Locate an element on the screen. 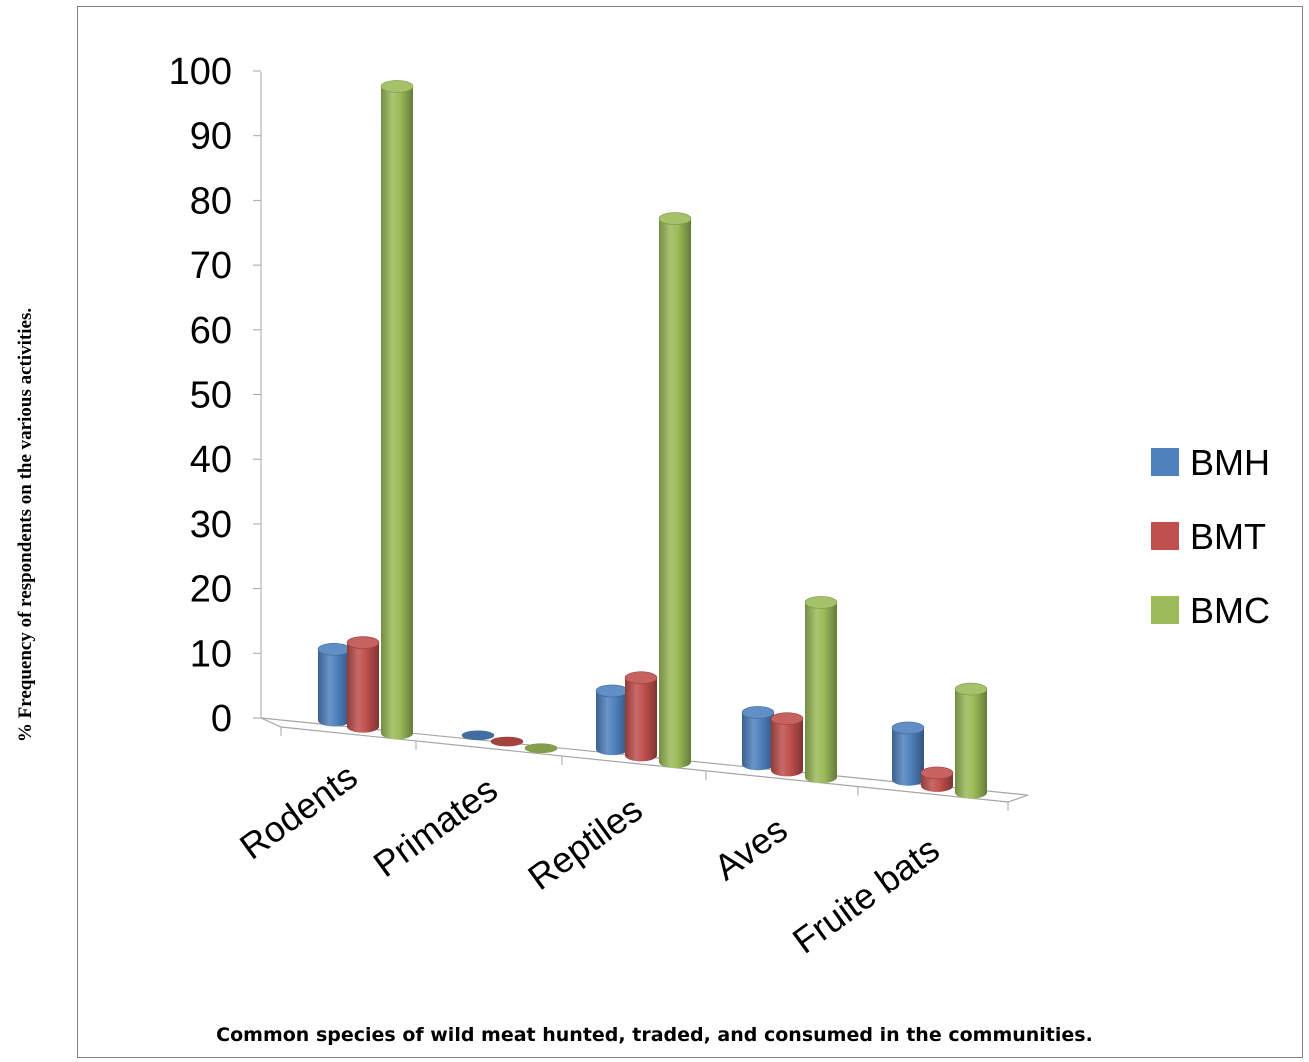 The width and height of the screenshot is (1309, 1062). legend-label: BMT is located at coordinates (1228, 536).